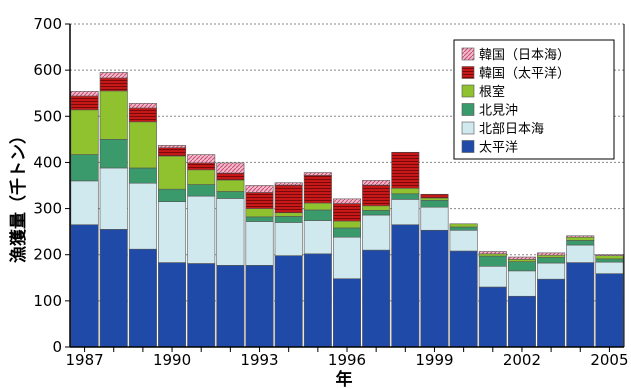 The width and height of the screenshot is (631, 389). I want to click on bar-1996-s0, so click(347, 313).